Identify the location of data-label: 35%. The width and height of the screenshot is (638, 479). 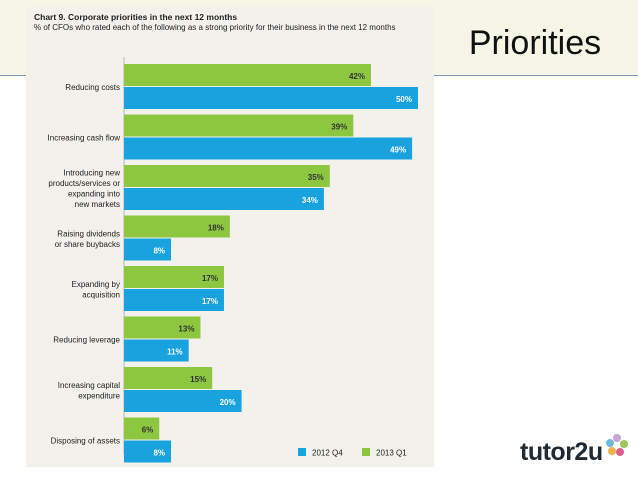
(316, 177).